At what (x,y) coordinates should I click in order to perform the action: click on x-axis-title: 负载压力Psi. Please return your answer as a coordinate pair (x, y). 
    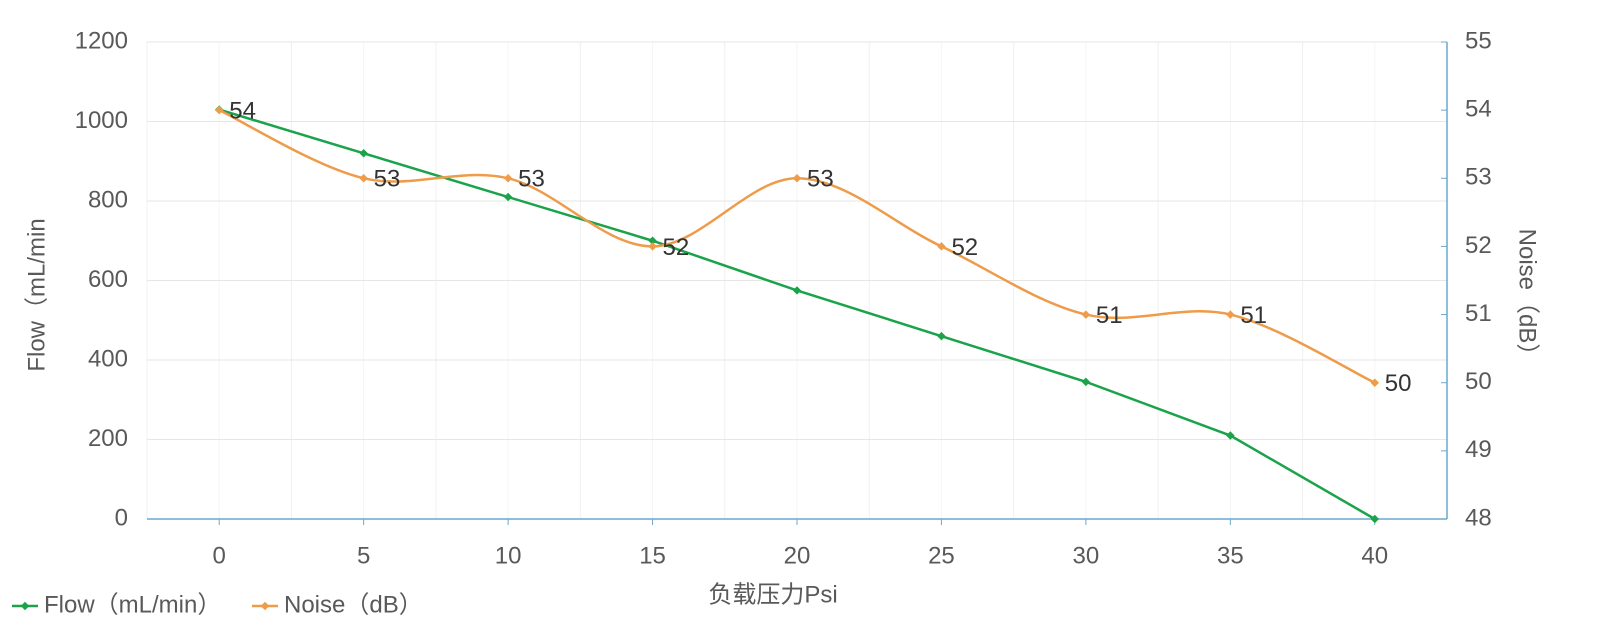
    Looking at the image, I should click on (772, 594).